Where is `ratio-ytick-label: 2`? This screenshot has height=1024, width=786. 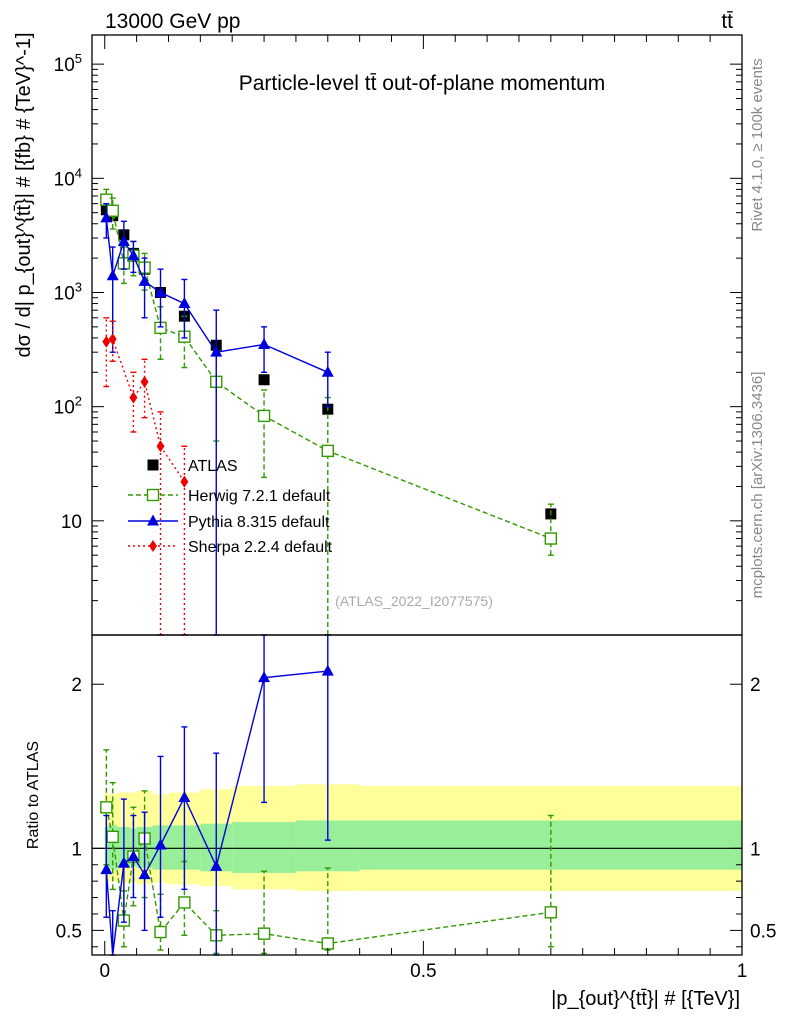 ratio-ytick-label: 2 is located at coordinates (76, 685).